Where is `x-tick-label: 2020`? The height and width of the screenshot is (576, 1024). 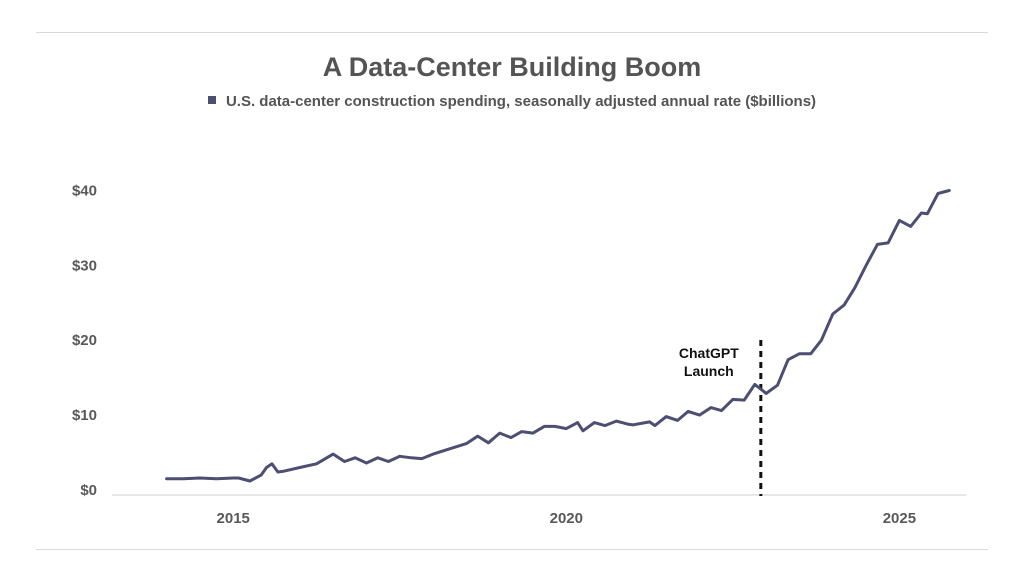 x-tick-label: 2020 is located at coordinates (566, 518).